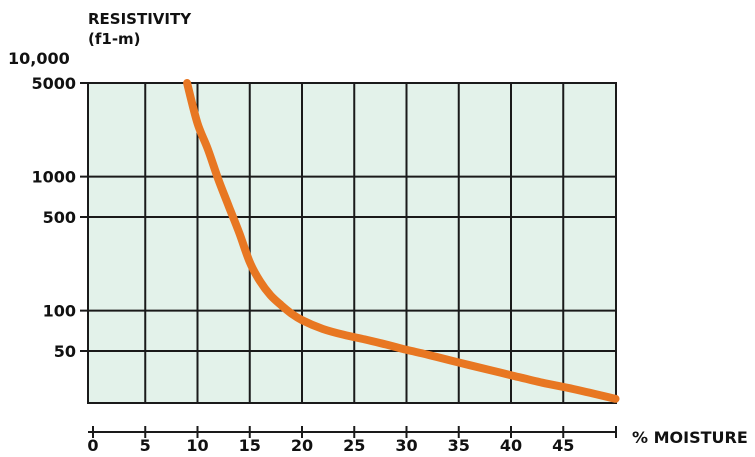 This screenshot has height=457, width=755. What do you see at coordinates (145, 445) in the screenshot?
I see `x-tick-label: 5` at bounding box center [145, 445].